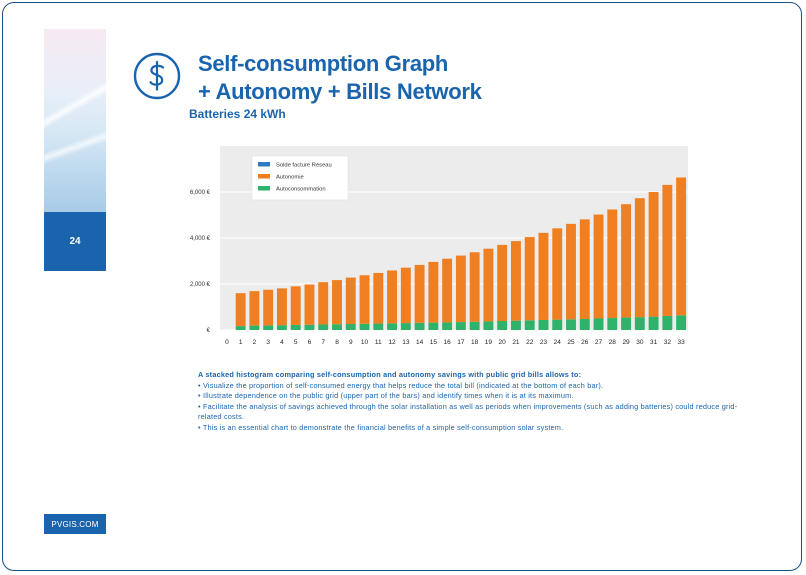 The height and width of the screenshot is (575, 806). I want to click on title-line-2: + Autonomy + Bills Network, so click(340, 91).